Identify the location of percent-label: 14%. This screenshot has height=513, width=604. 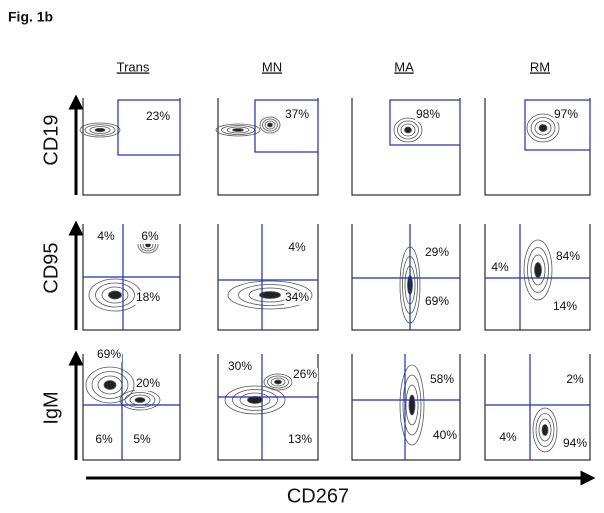
(565, 306).